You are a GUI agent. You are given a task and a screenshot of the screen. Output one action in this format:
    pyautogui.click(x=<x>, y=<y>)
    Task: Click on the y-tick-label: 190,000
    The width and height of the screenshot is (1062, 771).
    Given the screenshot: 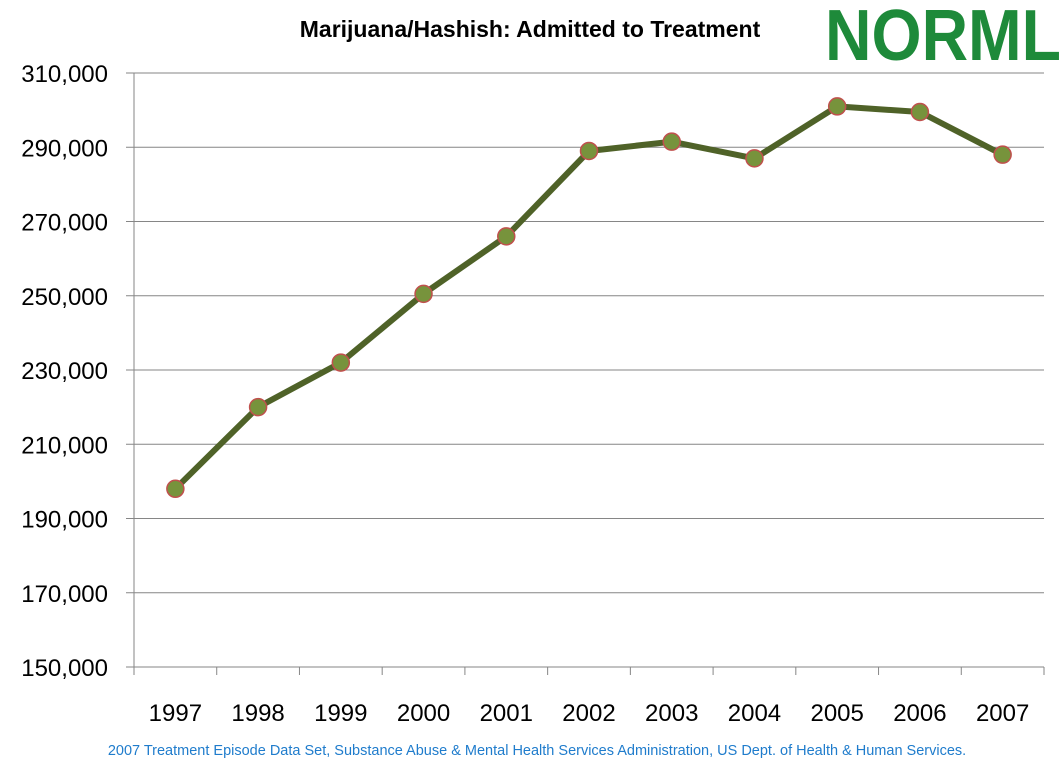 What is the action you would take?
    pyautogui.click(x=64, y=520)
    